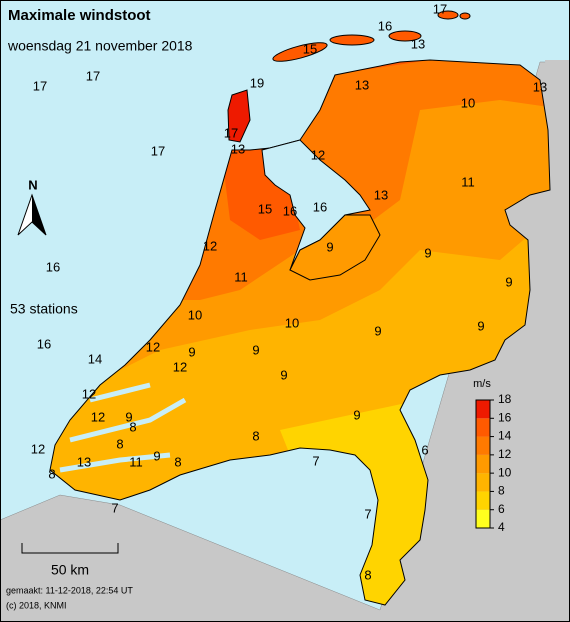 The height and width of the screenshot is (622, 570). Describe the element at coordinates (501, 509) in the screenshot. I see `legend-tick-label: 6` at that location.